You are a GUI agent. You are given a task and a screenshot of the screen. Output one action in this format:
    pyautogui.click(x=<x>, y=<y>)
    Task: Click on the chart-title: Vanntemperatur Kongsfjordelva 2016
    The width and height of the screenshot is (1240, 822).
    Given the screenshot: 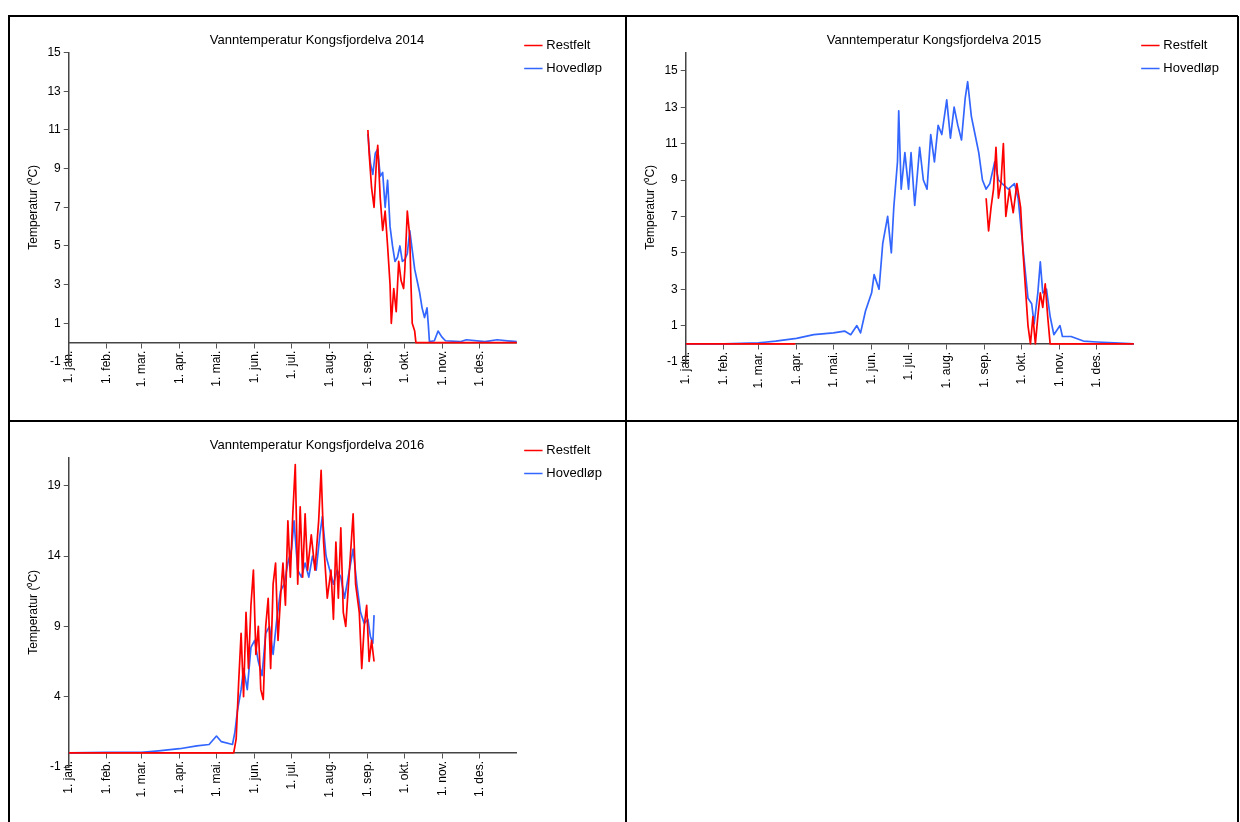 What is the action you would take?
    pyautogui.click(x=317, y=445)
    